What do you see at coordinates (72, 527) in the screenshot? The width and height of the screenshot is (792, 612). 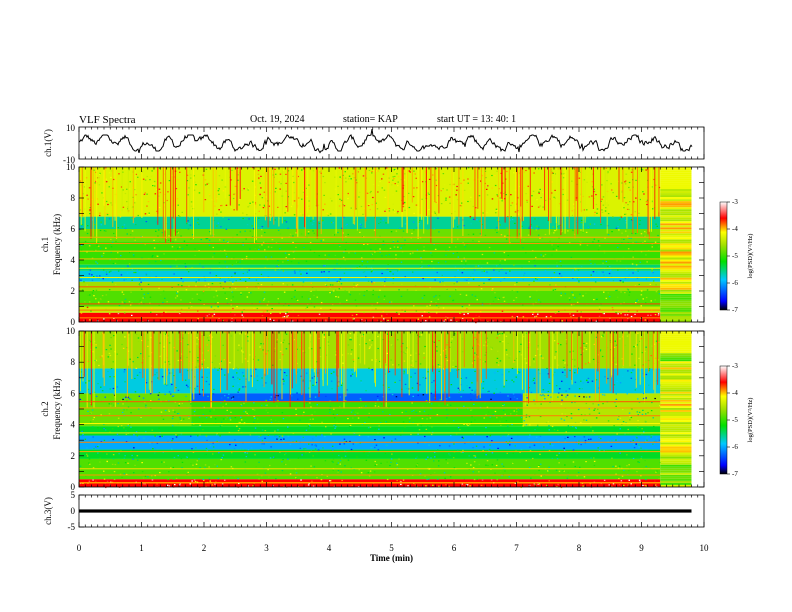 I see `ch3-ytick-label: -5` at bounding box center [72, 527].